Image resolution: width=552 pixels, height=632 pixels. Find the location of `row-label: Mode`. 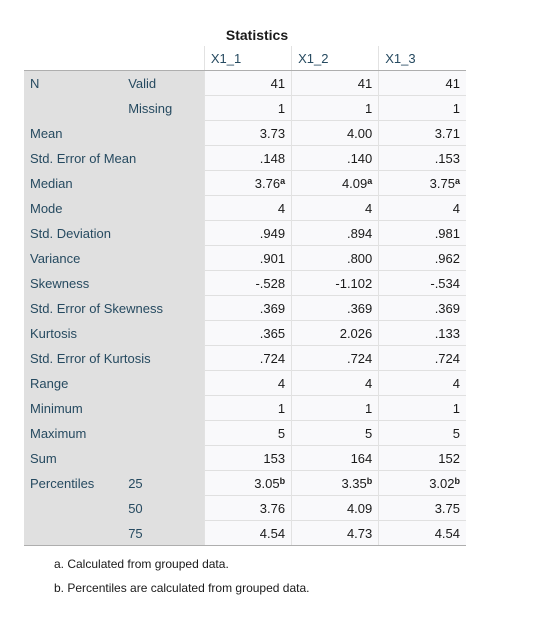

row-label: Mode is located at coordinates (114, 208).